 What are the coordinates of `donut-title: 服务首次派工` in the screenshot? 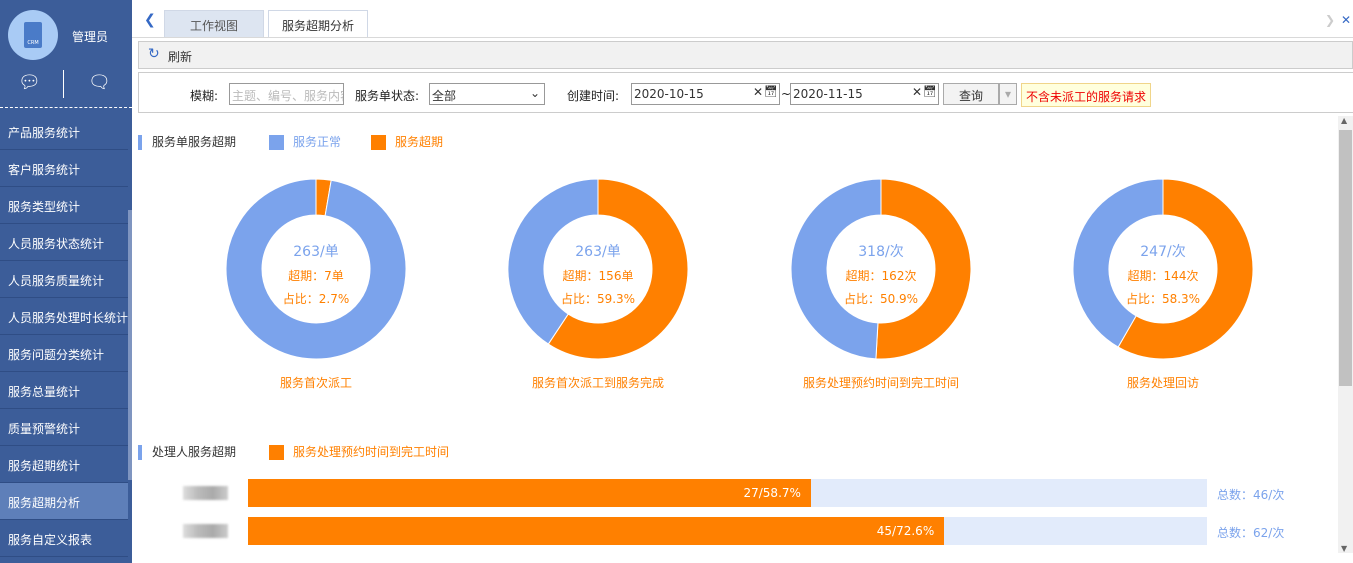 It's located at (315, 383).